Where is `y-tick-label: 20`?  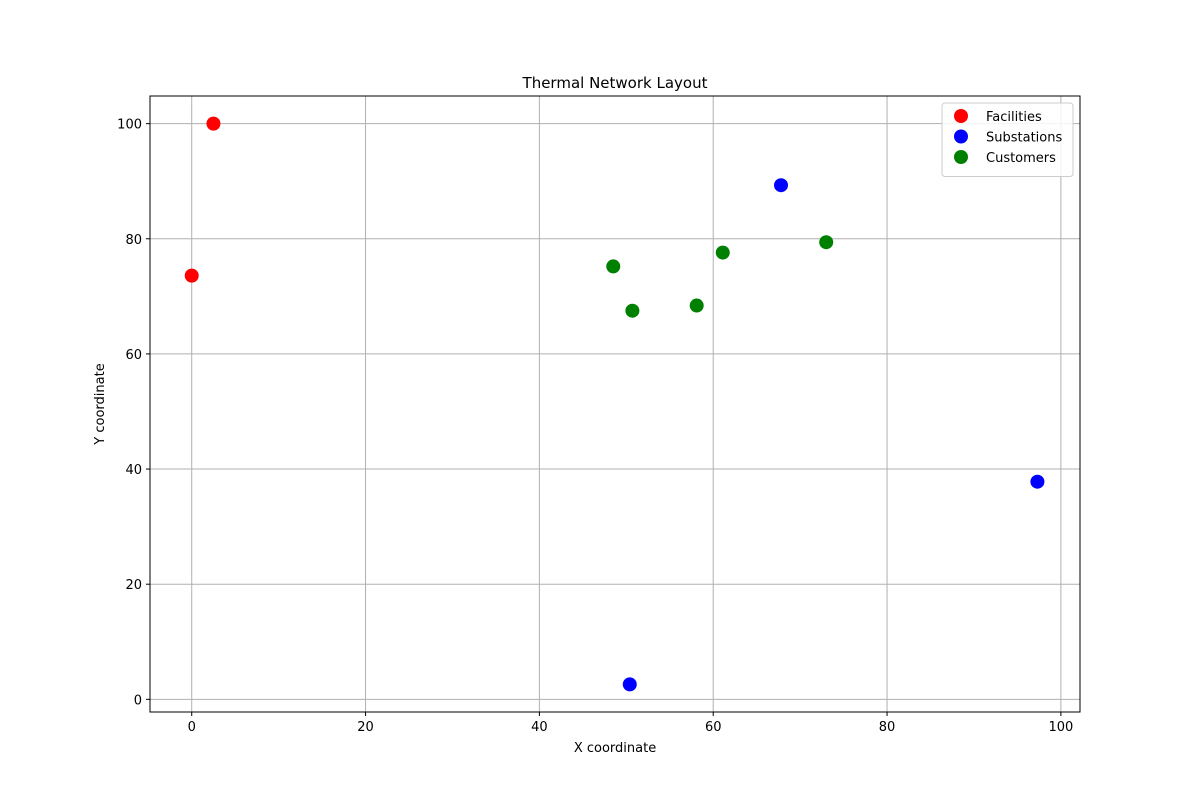
y-tick-label: 20 is located at coordinates (133, 585).